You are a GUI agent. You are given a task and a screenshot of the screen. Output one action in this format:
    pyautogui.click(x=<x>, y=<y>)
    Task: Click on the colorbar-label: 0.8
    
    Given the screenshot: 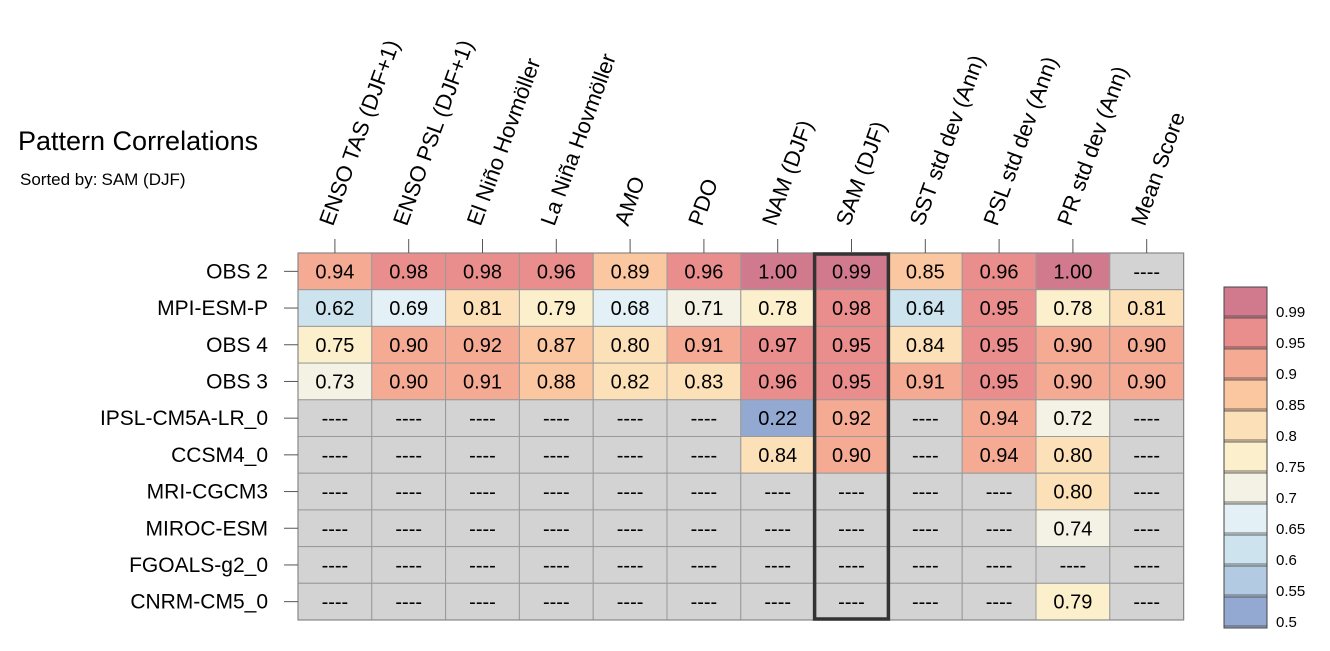 What is the action you would take?
    pyautogui.click(x=1286, y=436)
    